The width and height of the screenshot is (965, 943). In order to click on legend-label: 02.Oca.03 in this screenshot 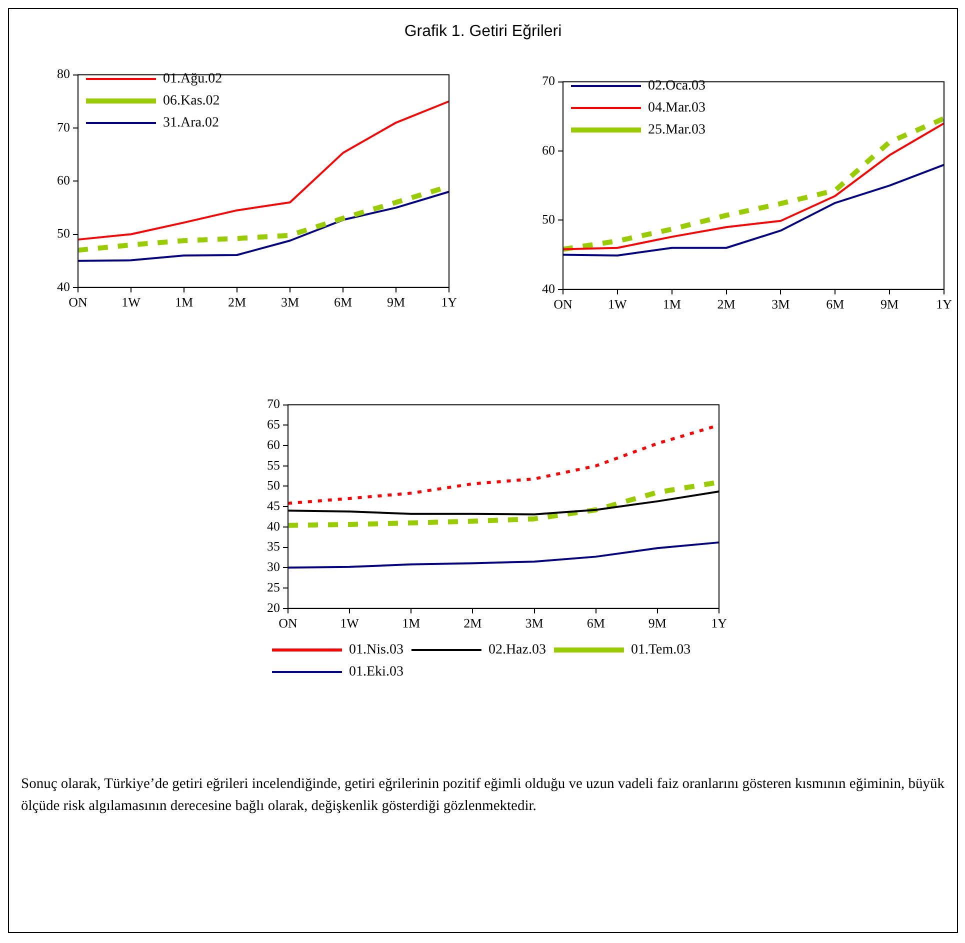, I will do `click(677, 86)`.